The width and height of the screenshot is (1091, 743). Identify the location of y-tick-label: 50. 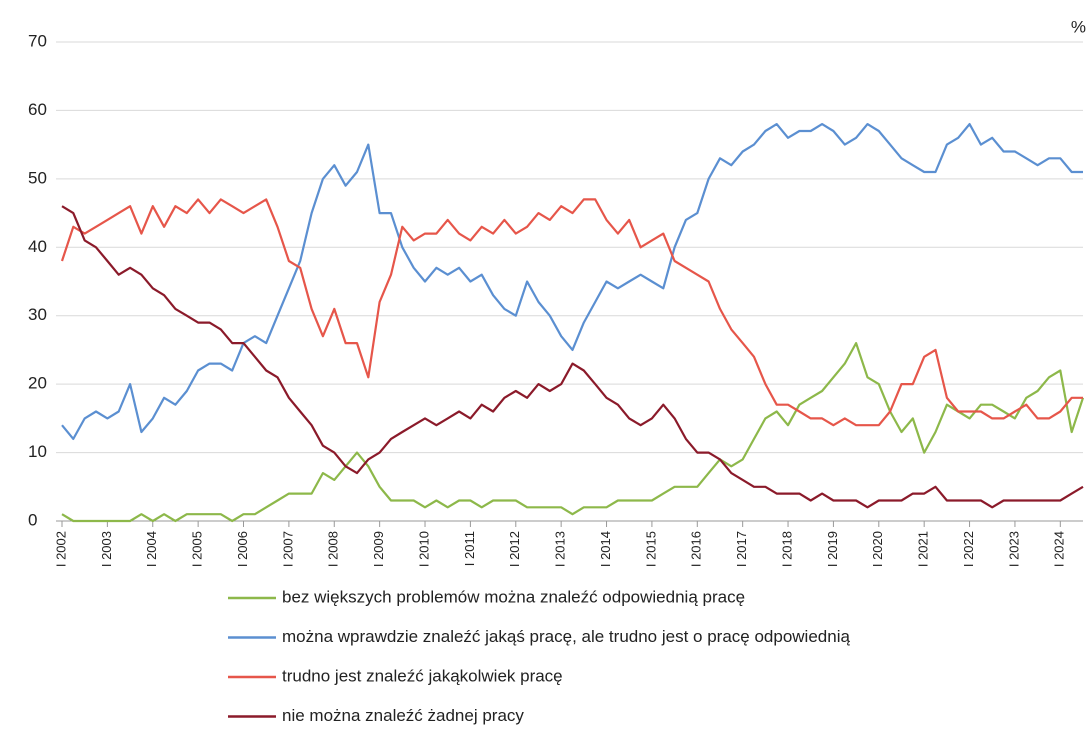
(37, 177).